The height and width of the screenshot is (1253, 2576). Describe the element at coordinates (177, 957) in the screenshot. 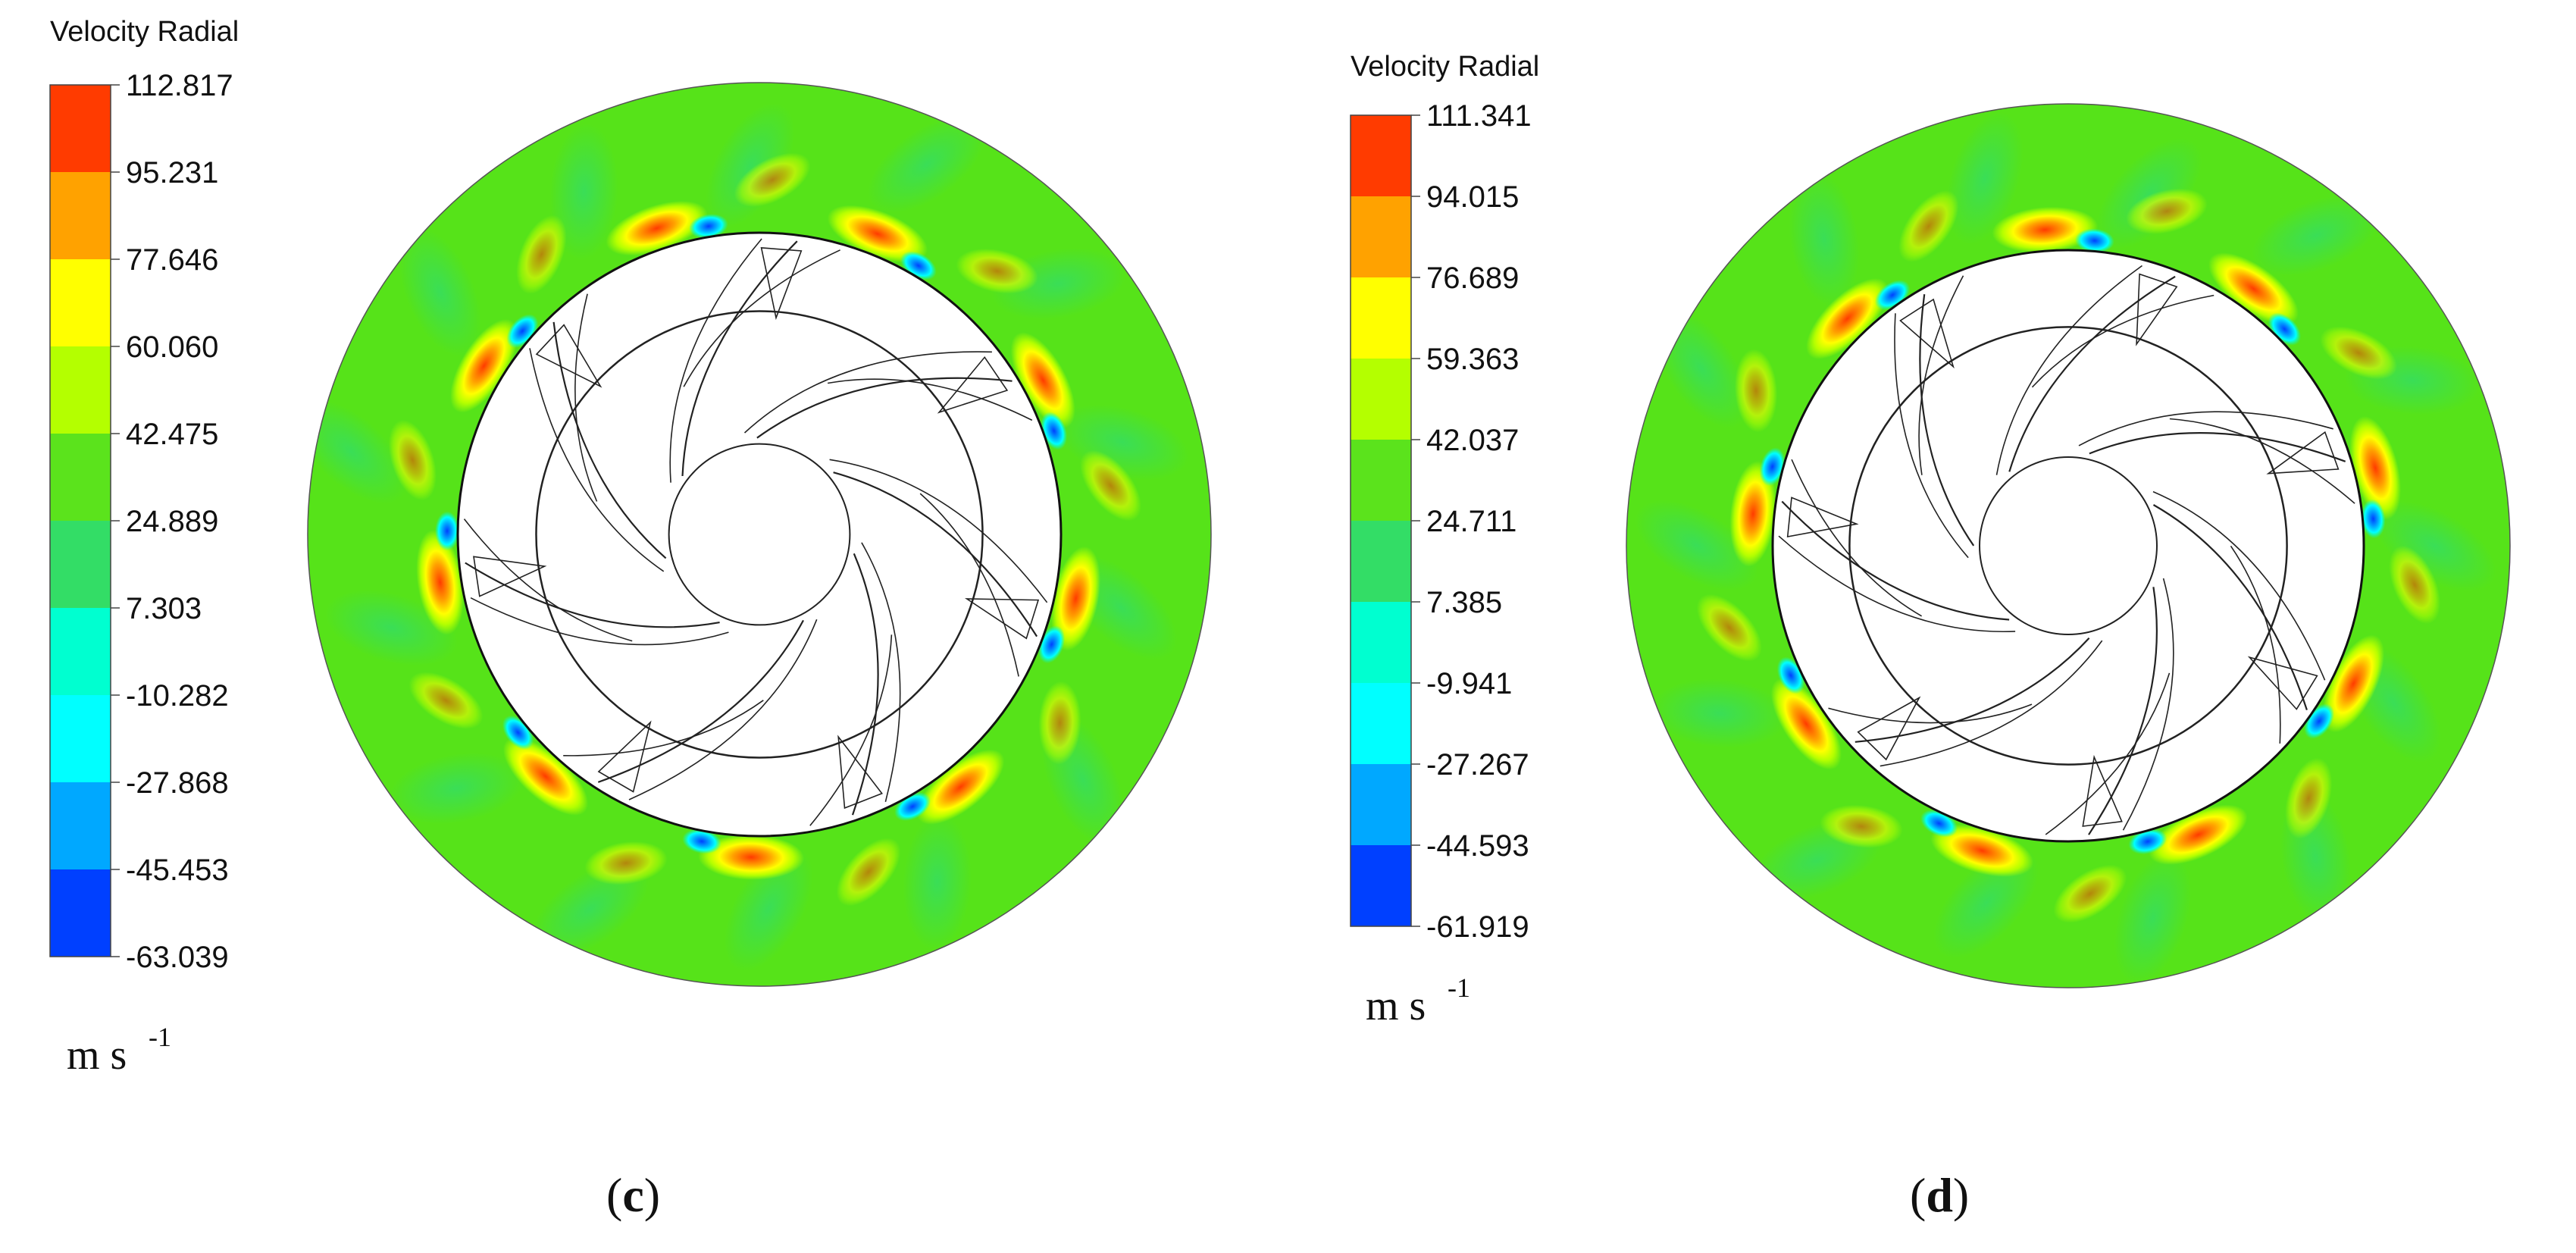

I see `tick-label: -63.039` at that location.